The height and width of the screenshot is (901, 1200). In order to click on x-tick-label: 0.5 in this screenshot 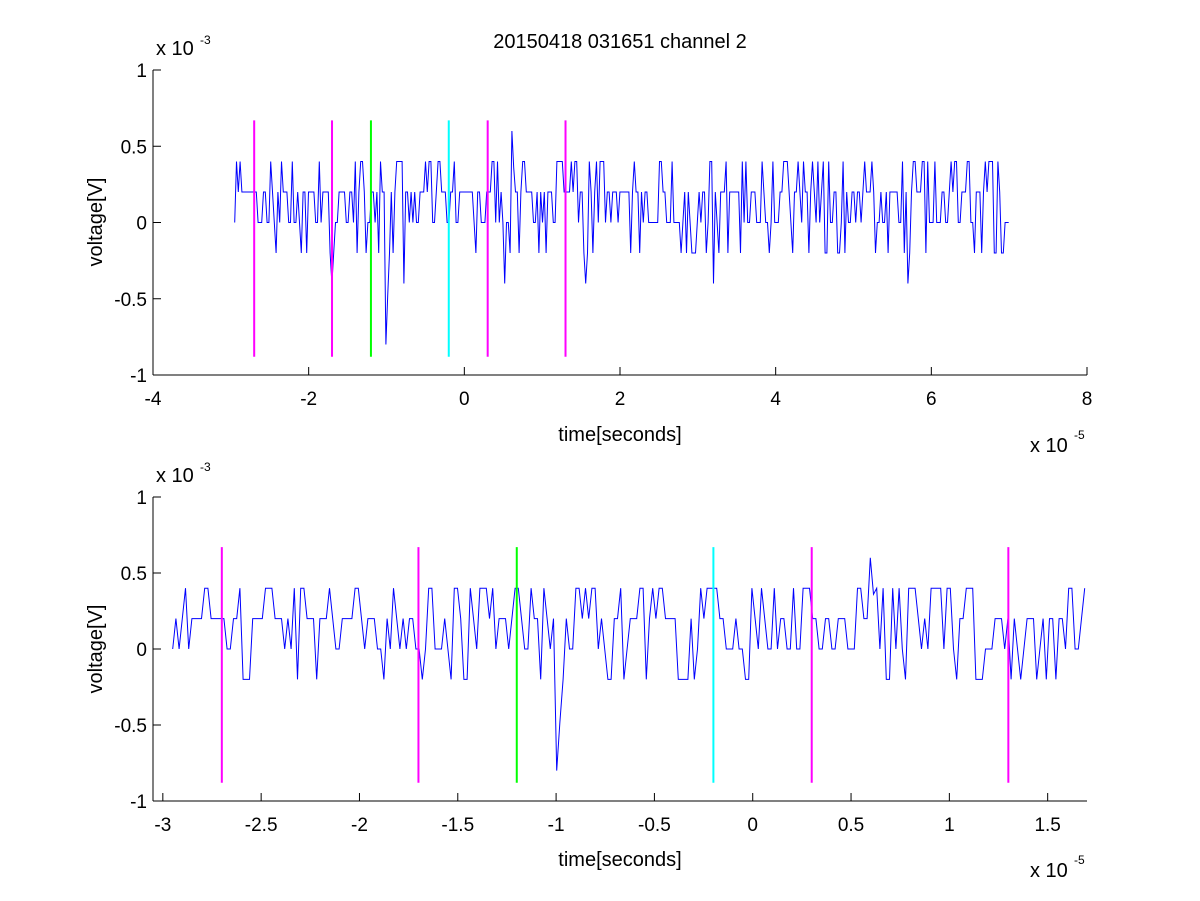, I will do `click(851, 825)`.